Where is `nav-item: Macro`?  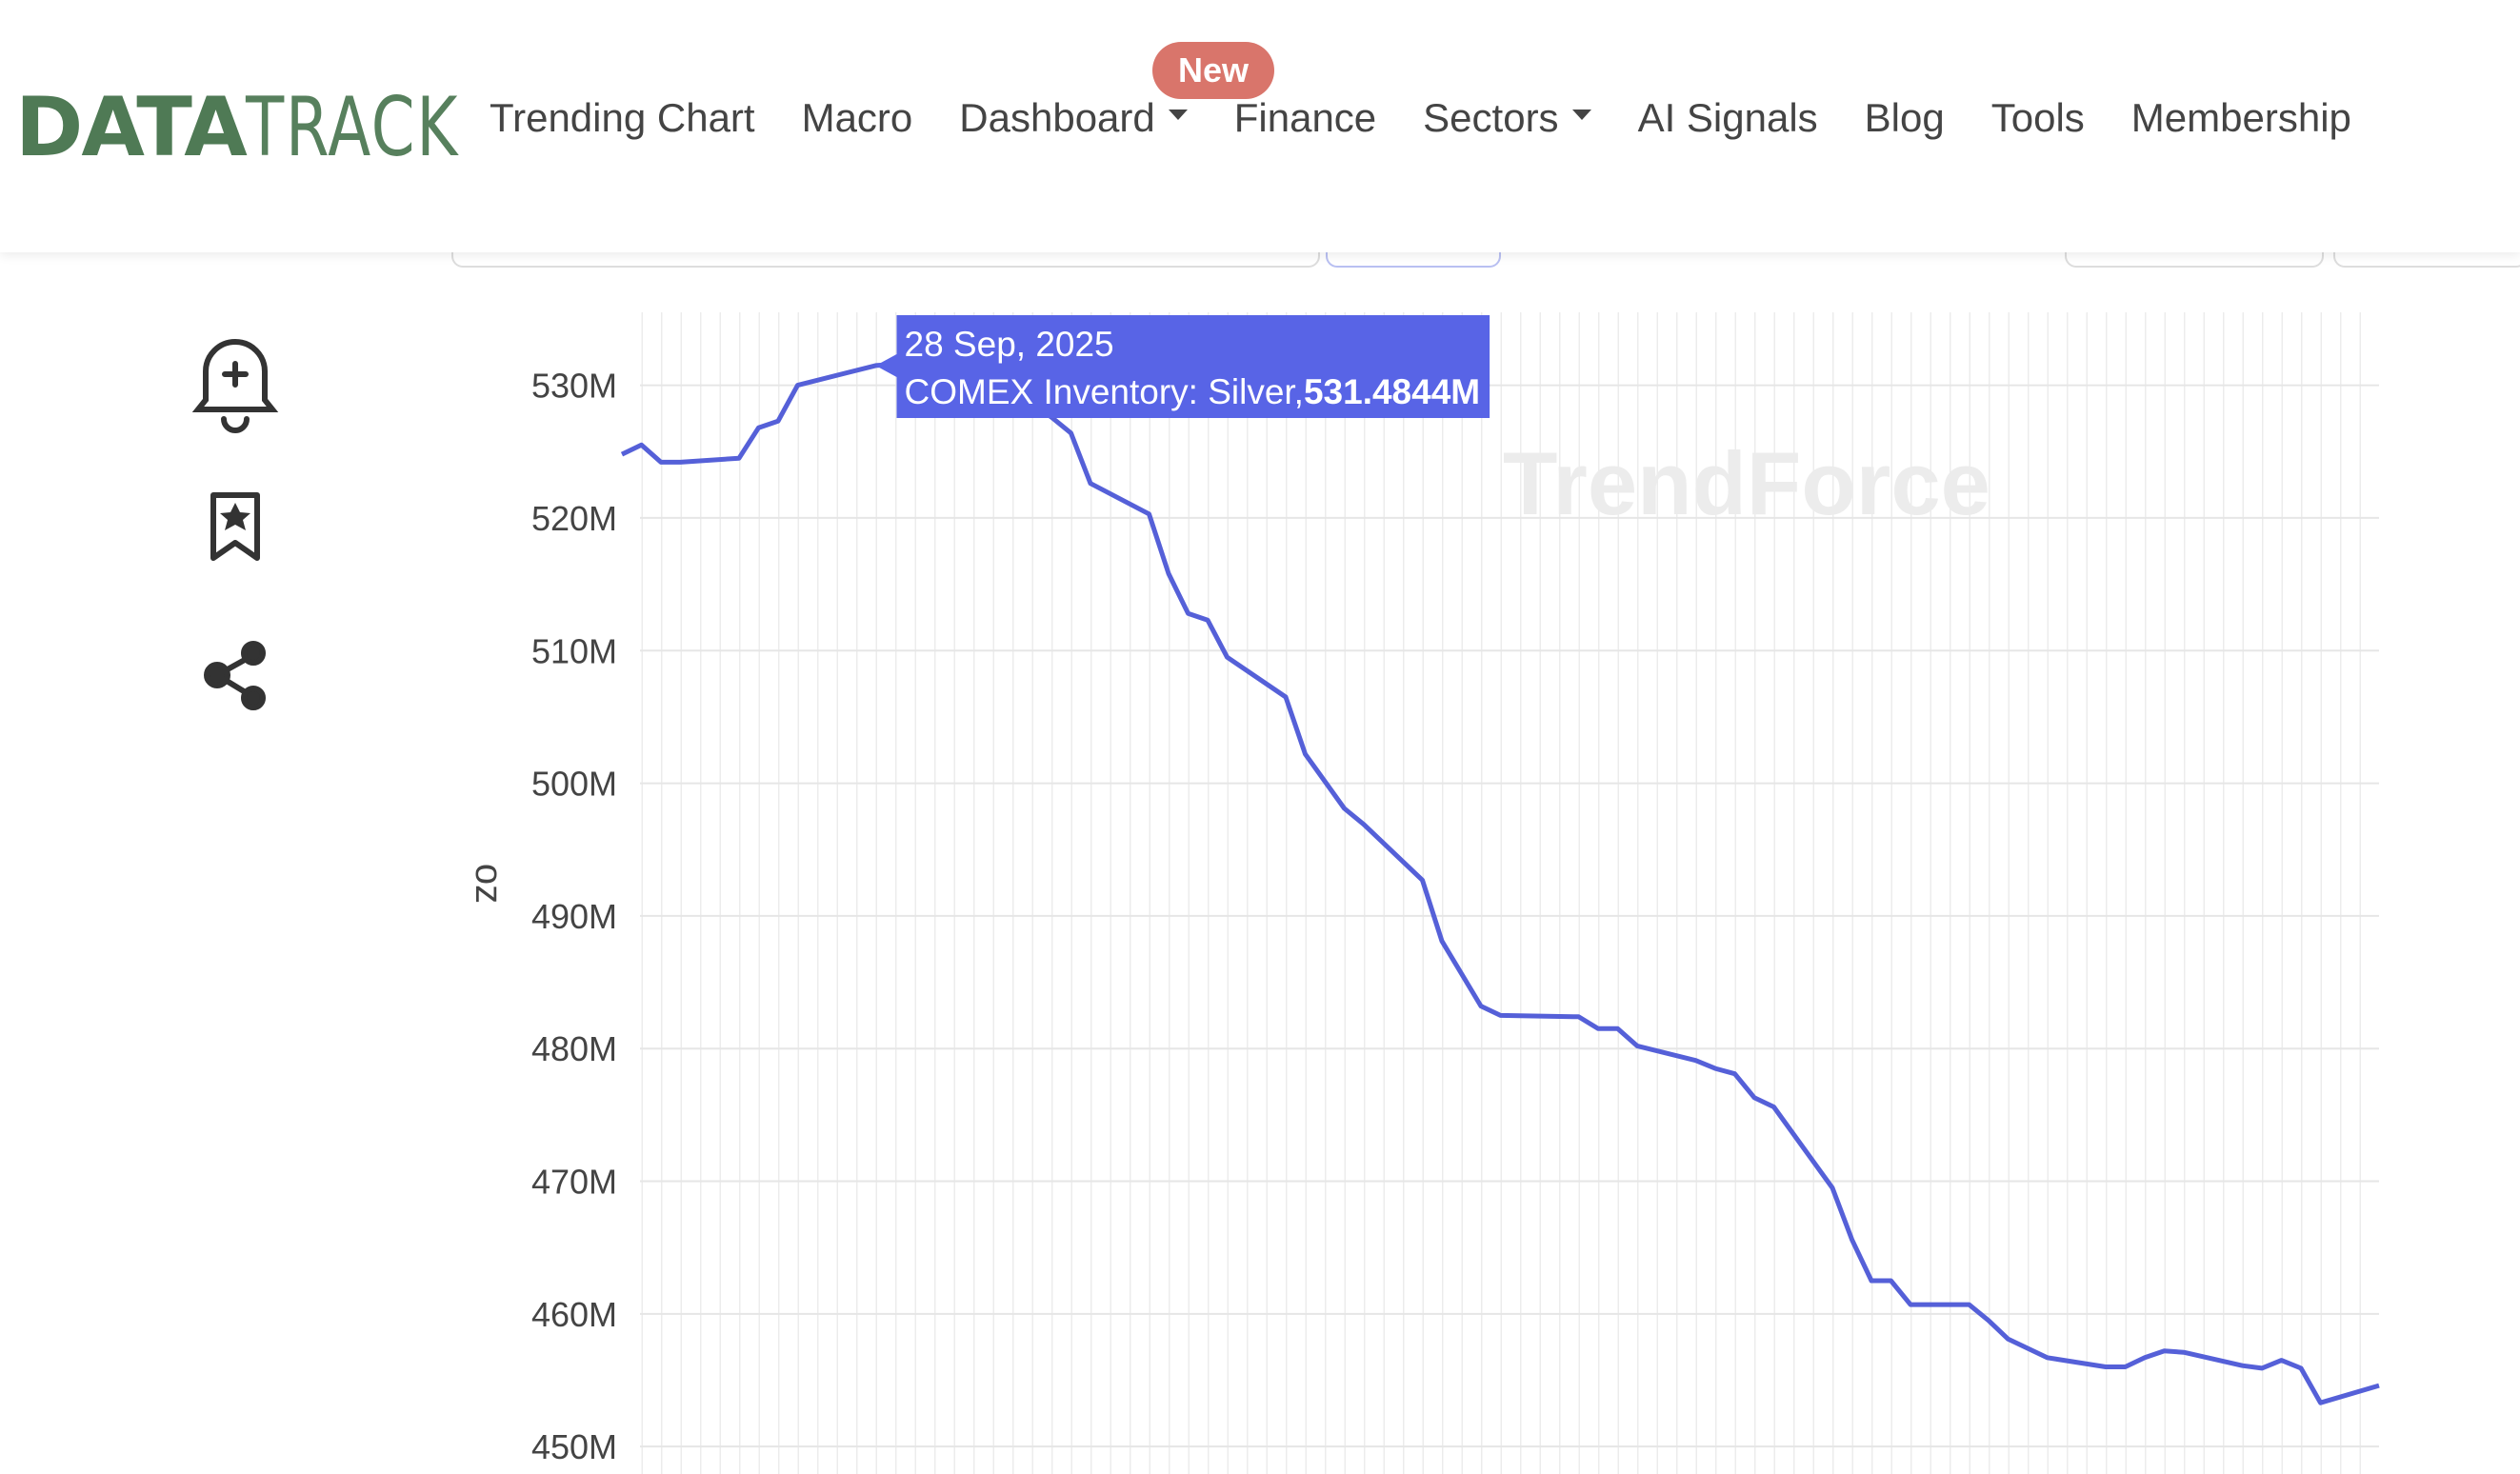
nav-item: Macro is located at coordinates (857, 117).